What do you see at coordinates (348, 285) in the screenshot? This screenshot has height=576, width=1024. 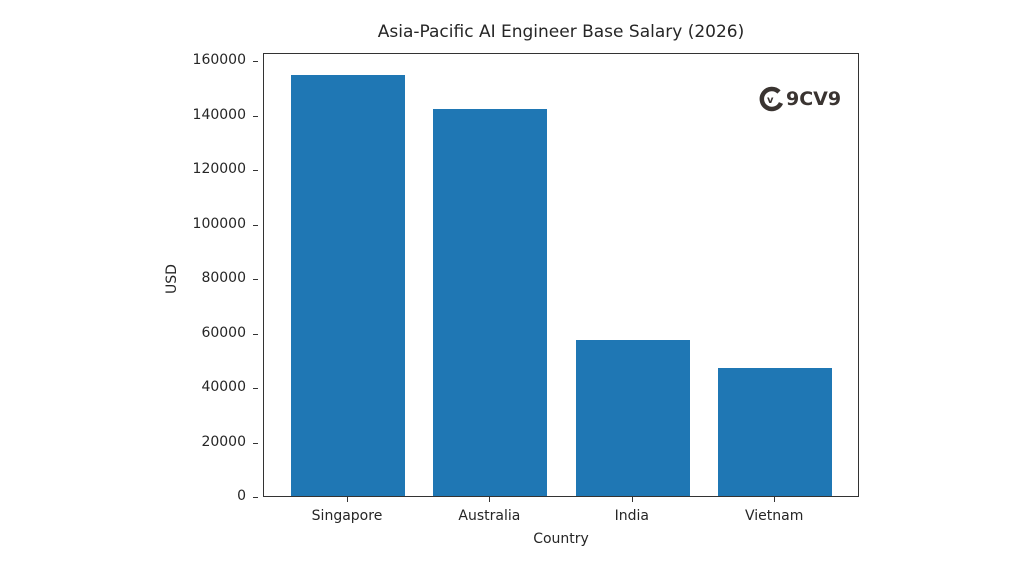 I see `bar-singapore` at bounding box center [348, 285].